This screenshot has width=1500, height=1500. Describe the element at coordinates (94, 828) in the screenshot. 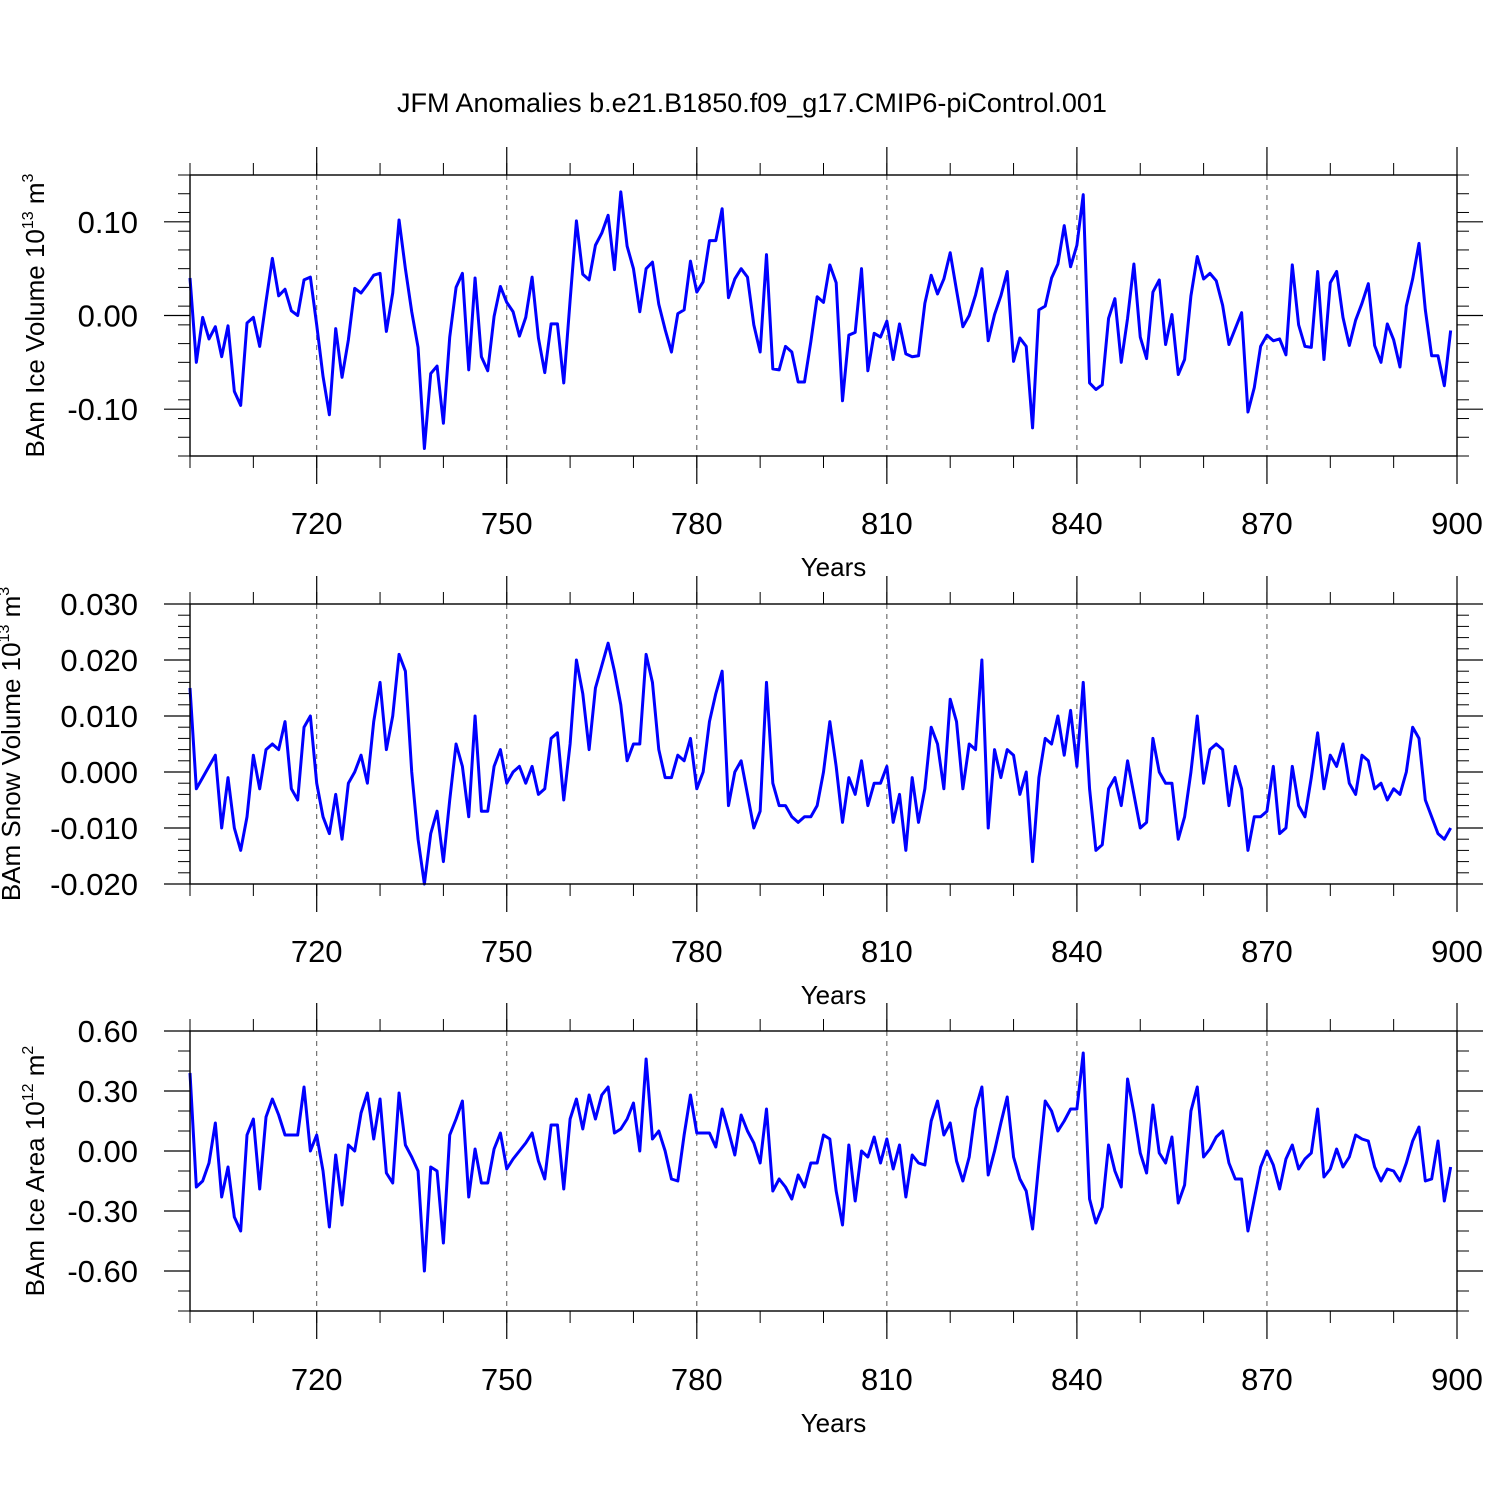

I see `y-tick-label: -0.010` at that location.